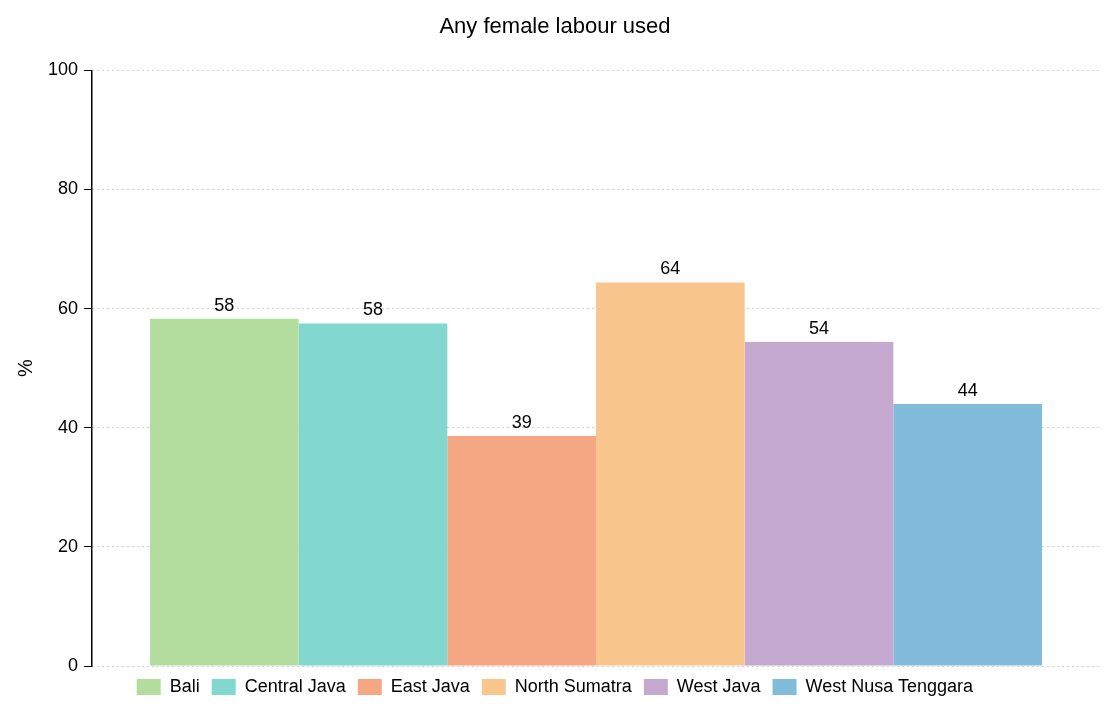 The width and height of the screenshot is (1110, 706). Describe the element at coordinates (63, 69) in the screenshot. I see `y-tick-label: 100` at that location.